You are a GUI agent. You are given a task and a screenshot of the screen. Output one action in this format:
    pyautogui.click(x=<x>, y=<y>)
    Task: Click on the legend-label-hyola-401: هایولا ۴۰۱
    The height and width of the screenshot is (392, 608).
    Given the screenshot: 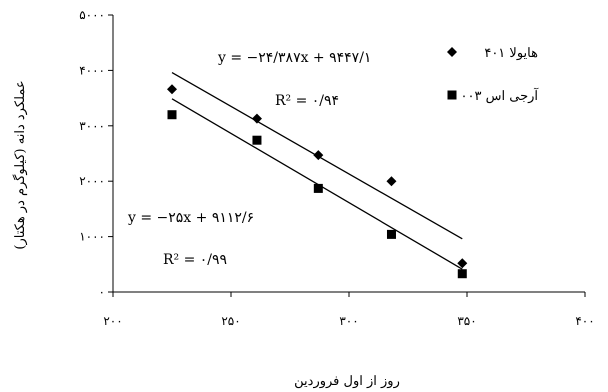 What is the action you would take?
    pyautogui.click(x=511, y=53)
    